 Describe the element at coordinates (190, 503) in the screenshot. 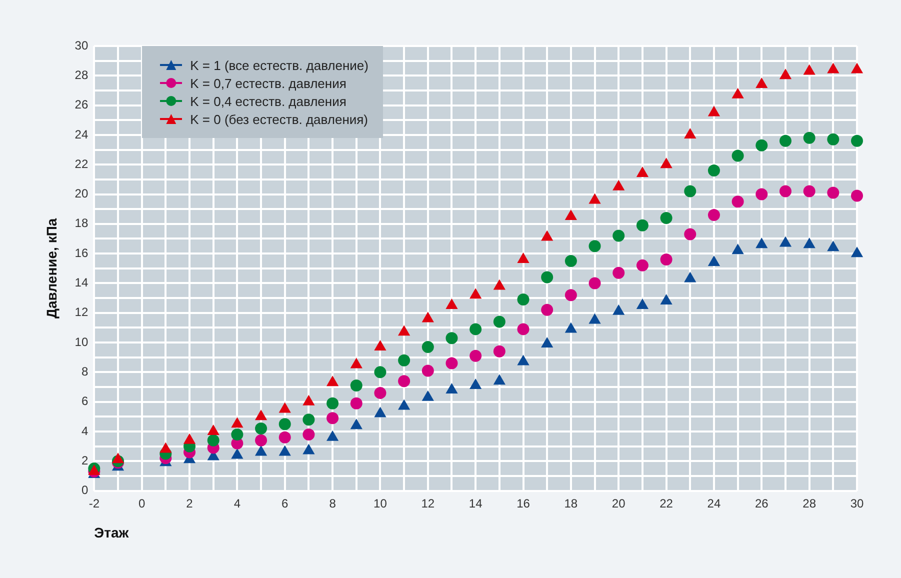

I see `x-tick-label: 2` at that location.